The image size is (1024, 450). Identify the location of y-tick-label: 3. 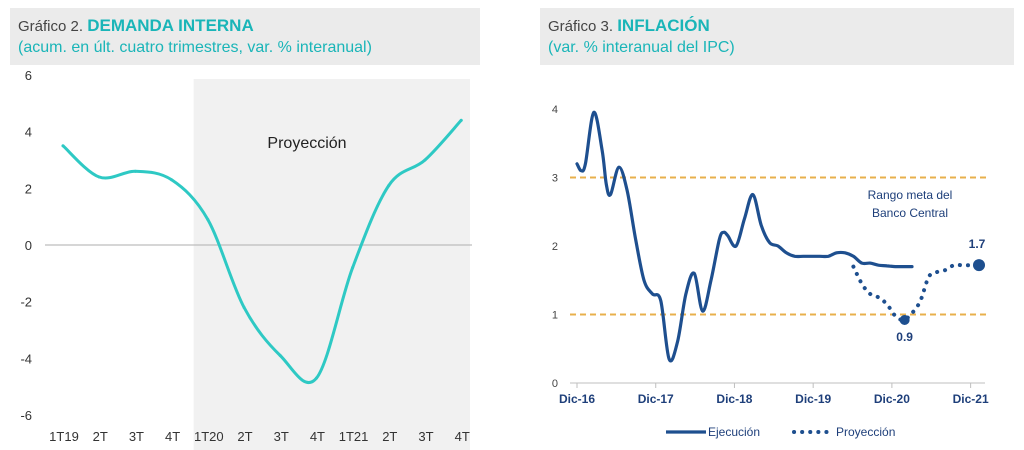
(555, 179).